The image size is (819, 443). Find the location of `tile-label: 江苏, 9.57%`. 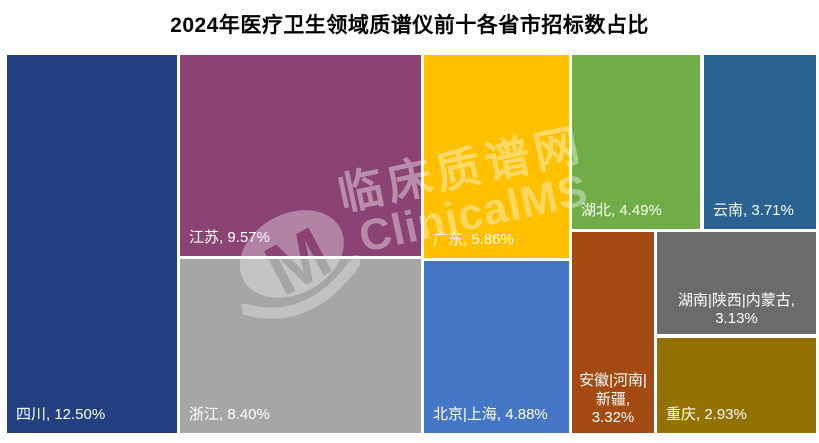

tile-label: 江苏, 9.57% is located at coordinates (229, 238).